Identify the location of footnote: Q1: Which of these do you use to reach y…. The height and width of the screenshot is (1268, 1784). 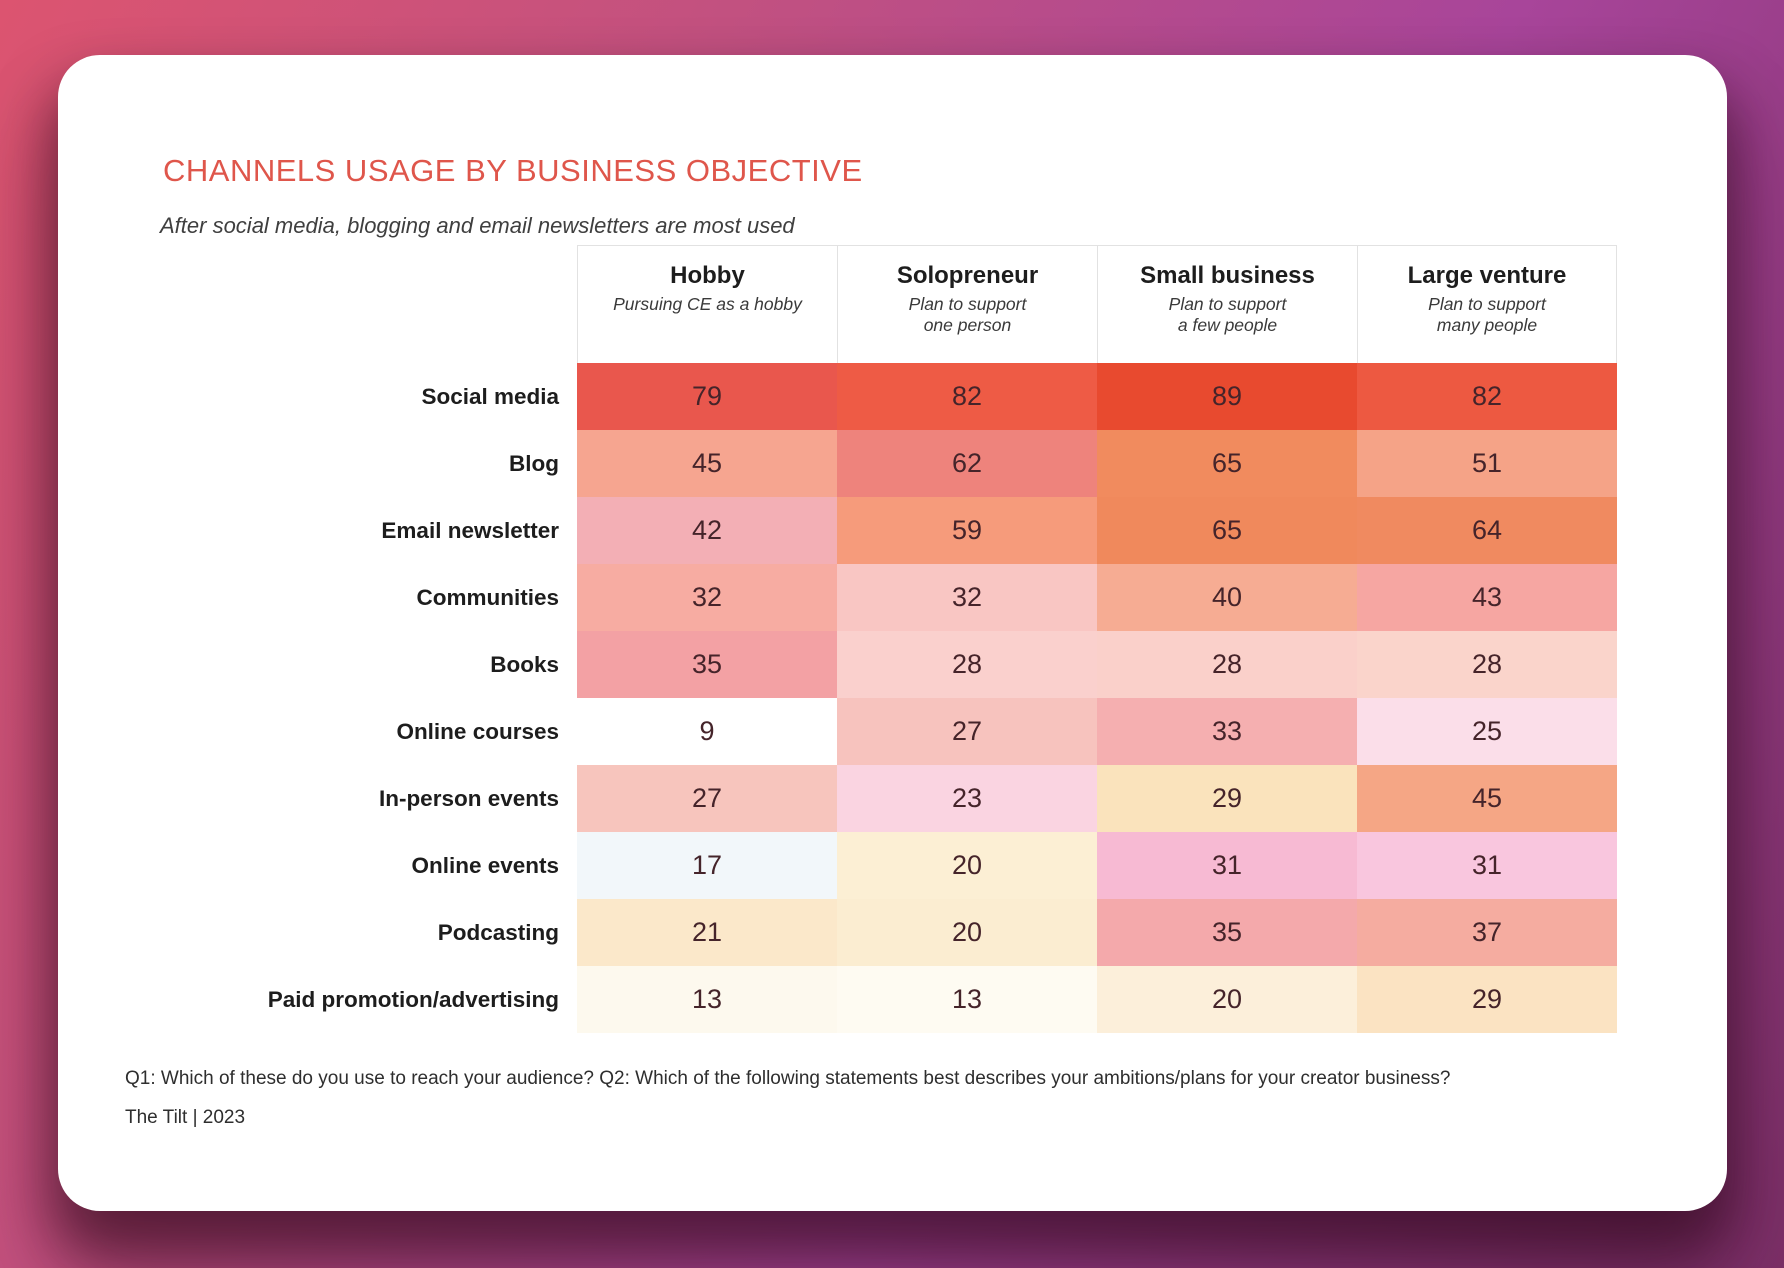
(788, 1078).